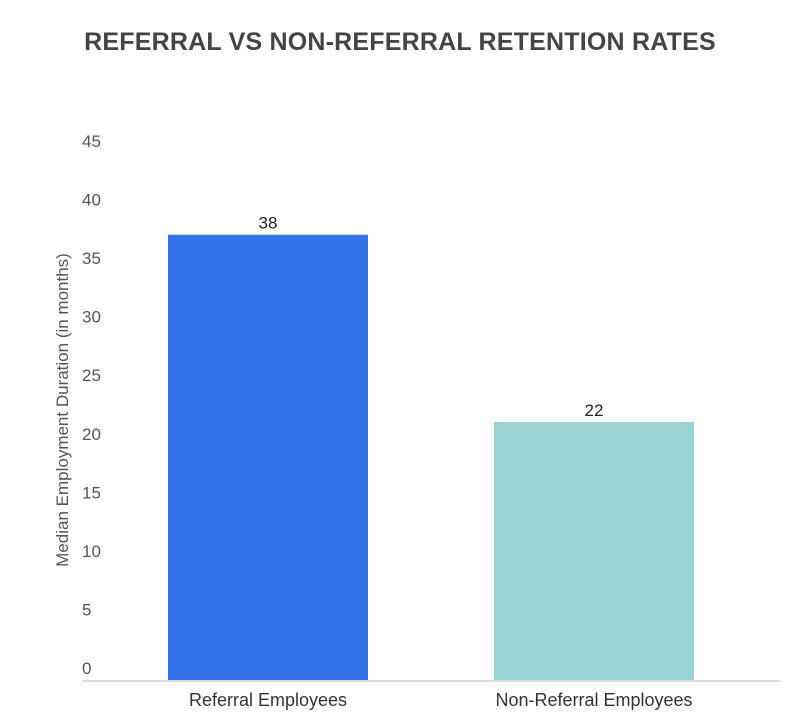 The image size is (800, 728). What do you see at coordinates (91, 200) in the screenshot?
I see `y-tick-label: 40` at bounding box center [91, 200].